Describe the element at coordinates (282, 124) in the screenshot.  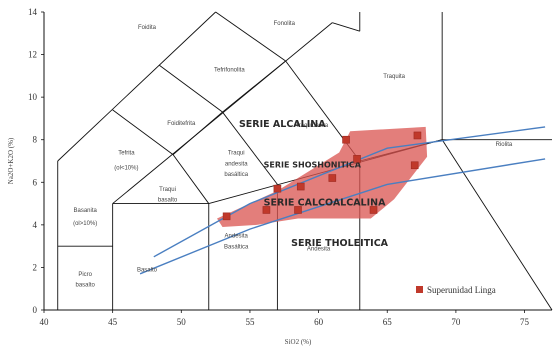
I see `series-label-0: SERIE ALCALINA` at that location.